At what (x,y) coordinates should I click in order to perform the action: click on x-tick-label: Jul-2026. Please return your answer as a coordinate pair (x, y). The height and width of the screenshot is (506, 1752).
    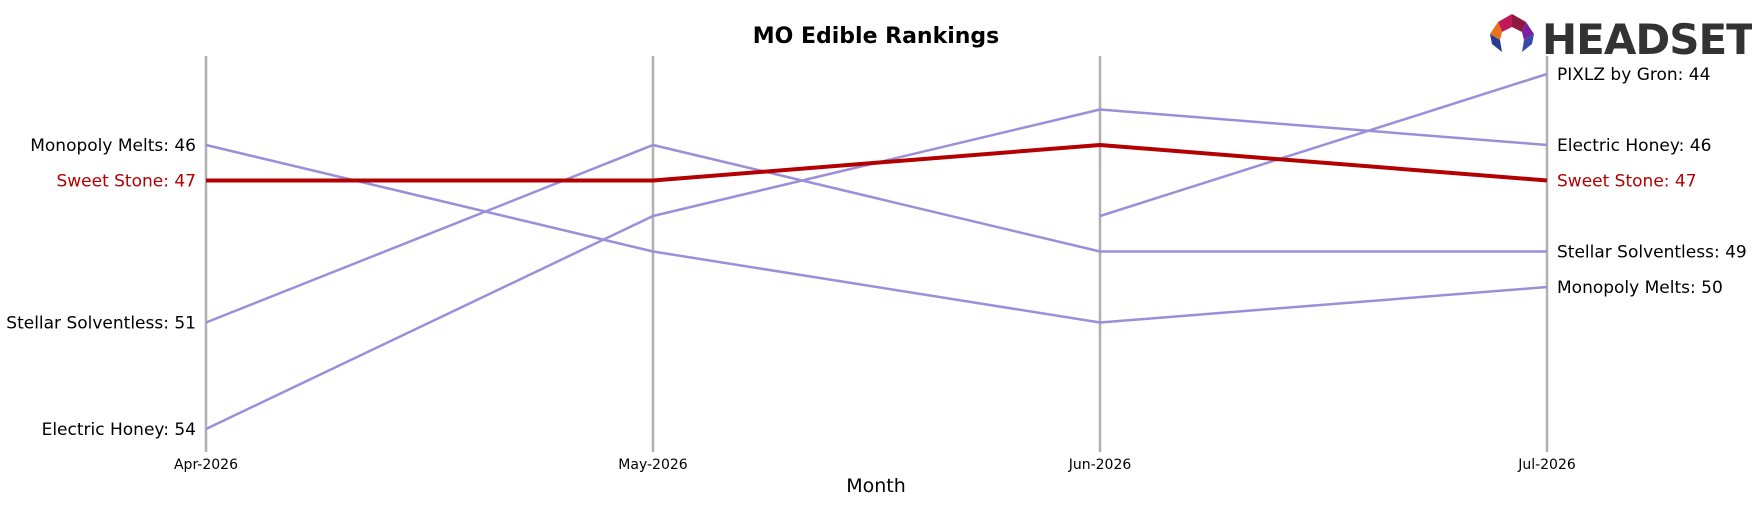
    Looking at the image, I should click on (1546, 465).